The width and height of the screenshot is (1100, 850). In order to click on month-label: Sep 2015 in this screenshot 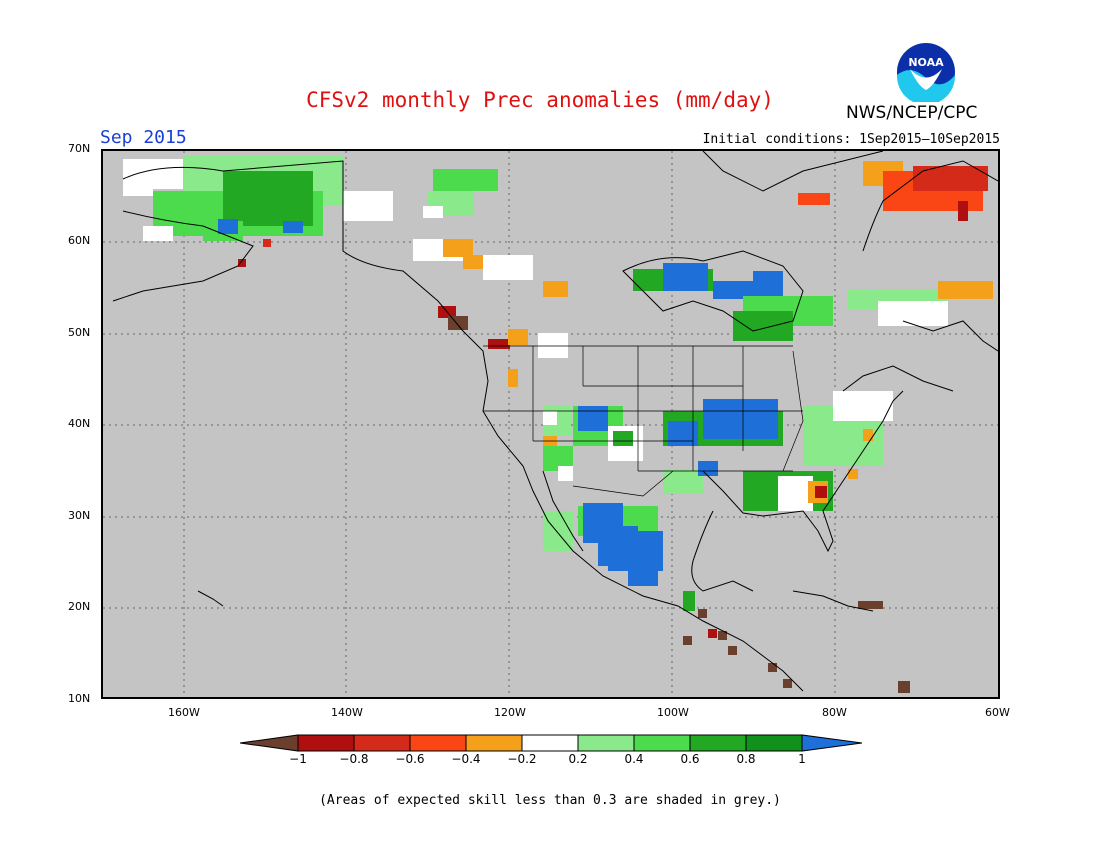, I will do `click(143, 137)`.